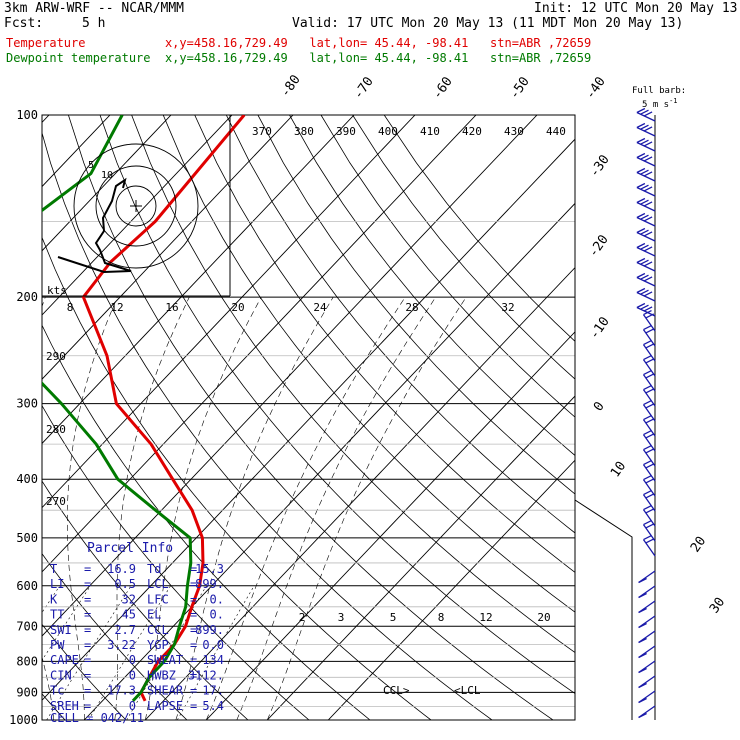 The height and width of the screenshot is (740, 740). What do you see at coordinates (125, 630) in the screenshot?
I see `parcel-field-value: 2.7` at bounding box center [125, 630].